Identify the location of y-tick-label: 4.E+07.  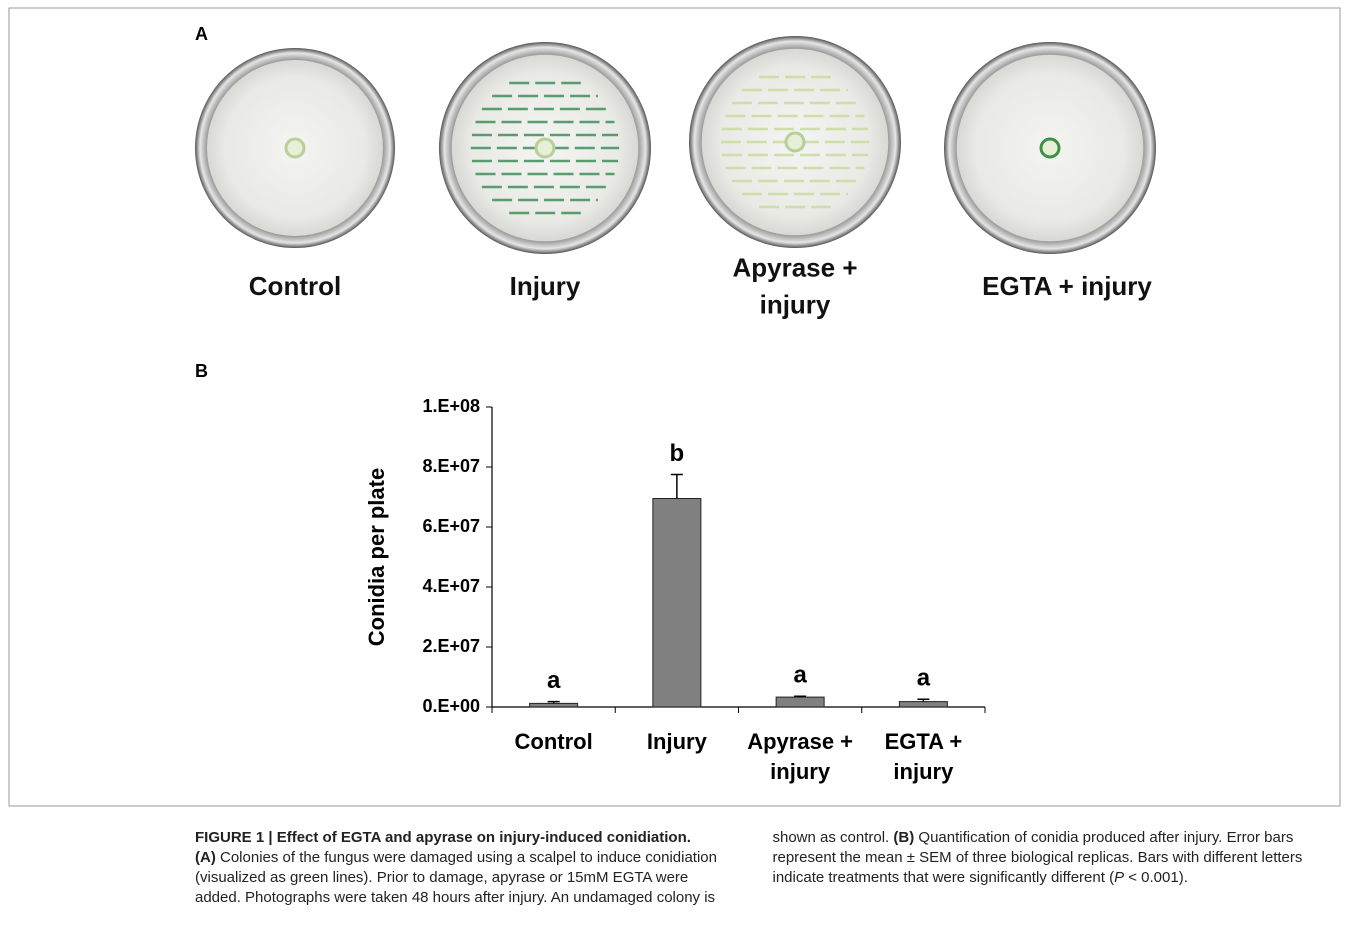
(451, 586).